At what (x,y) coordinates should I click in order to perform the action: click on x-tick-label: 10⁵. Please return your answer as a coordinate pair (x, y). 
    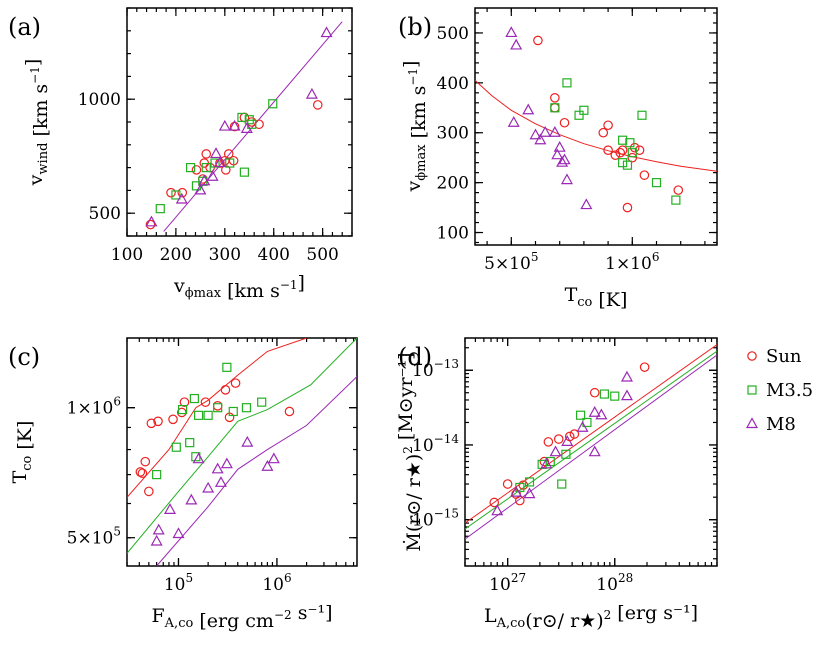
    Looking at the image, I should click on (178, 583).